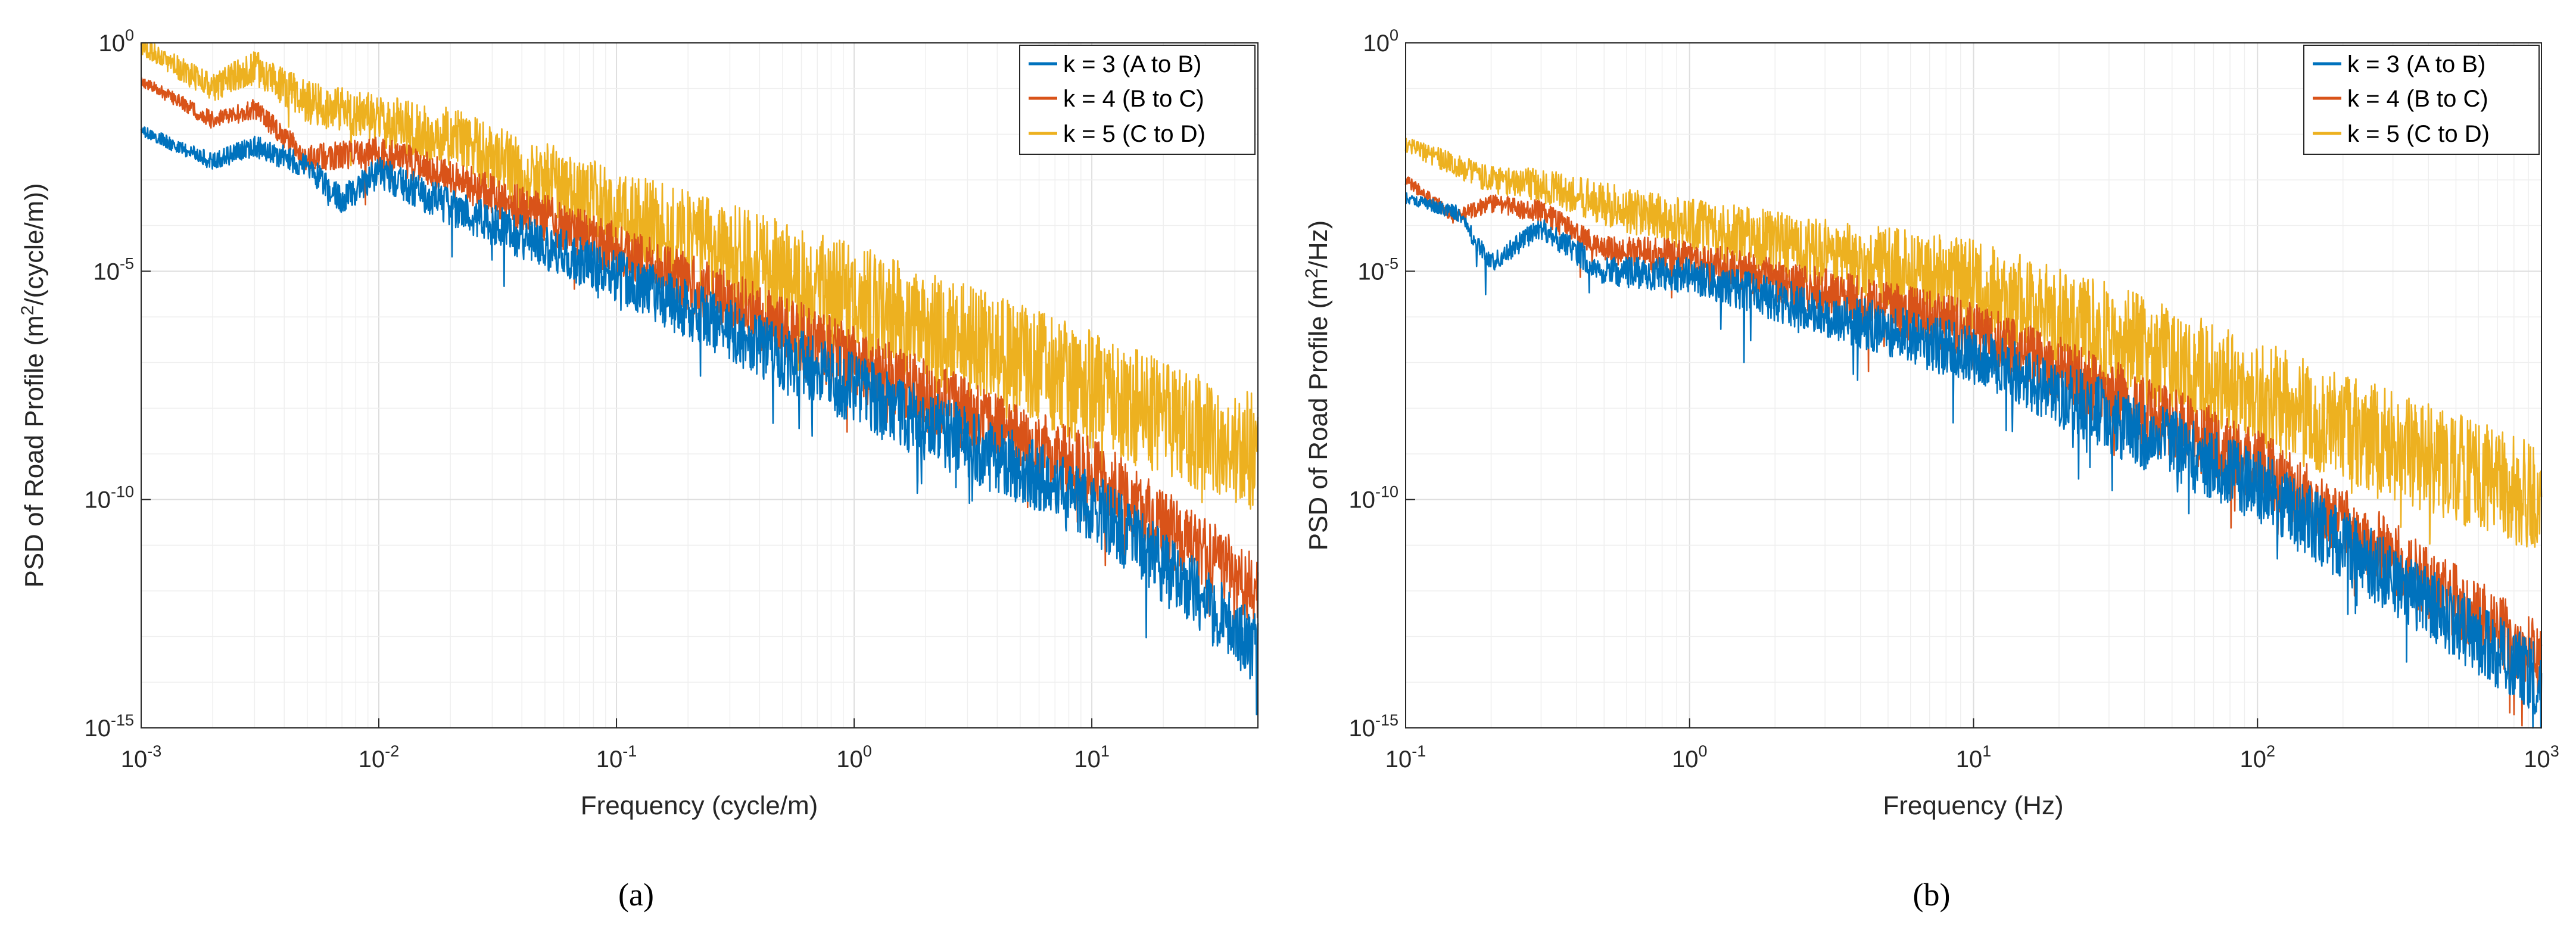  I want to click on panel-b-y-axis-label: PSD of Road Profile (m2/Hz), so click(1317, 385).